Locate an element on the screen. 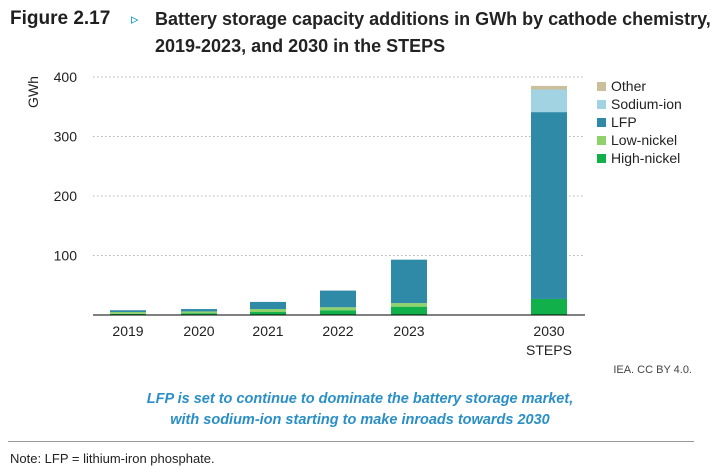 This screenshot has height=475, width=720. x-tick-label: 2022 is located at coordinates (337, 331).